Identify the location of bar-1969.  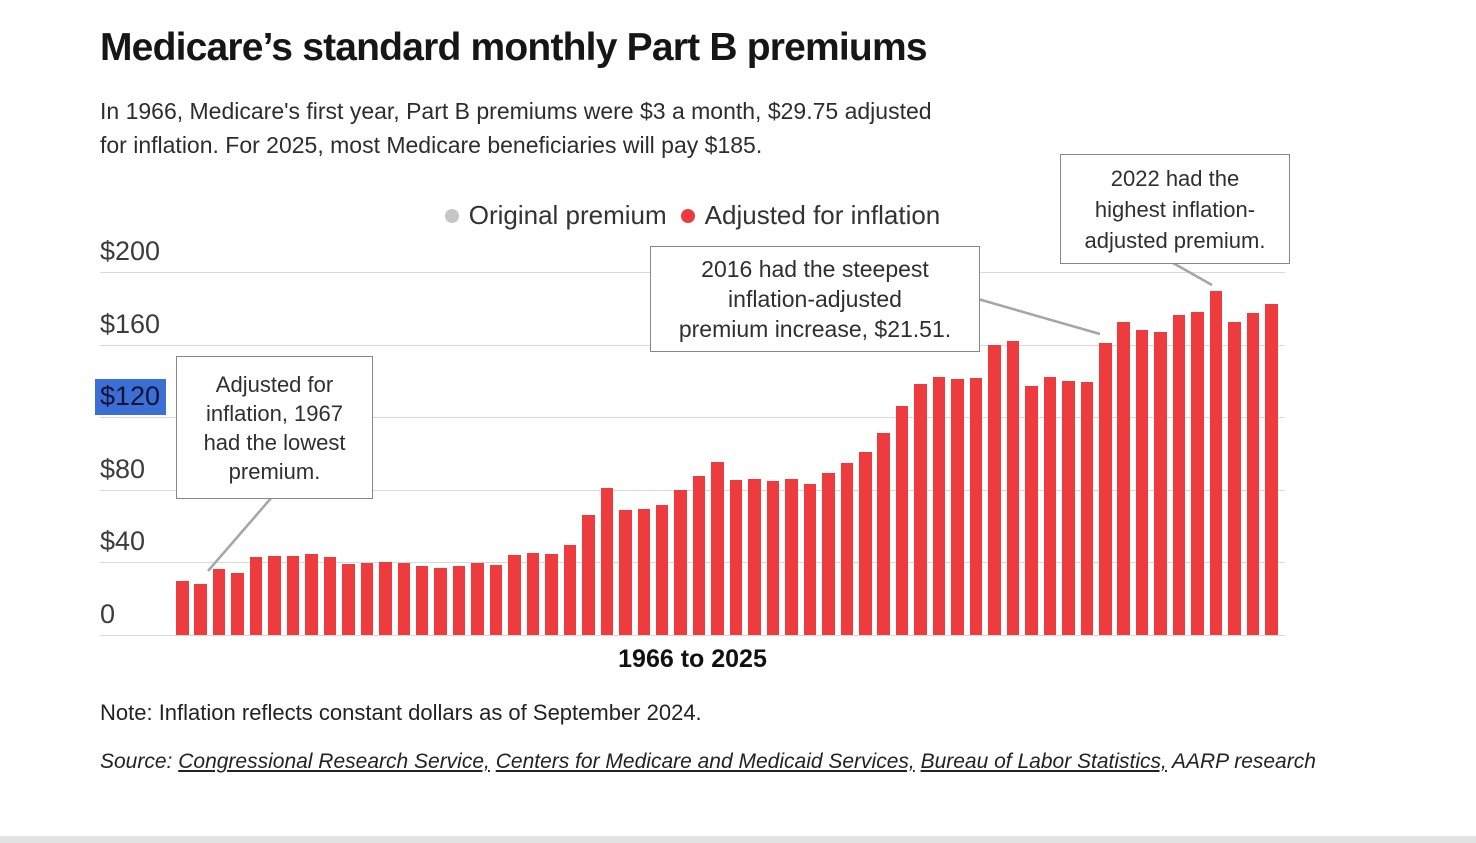
(237, 603).